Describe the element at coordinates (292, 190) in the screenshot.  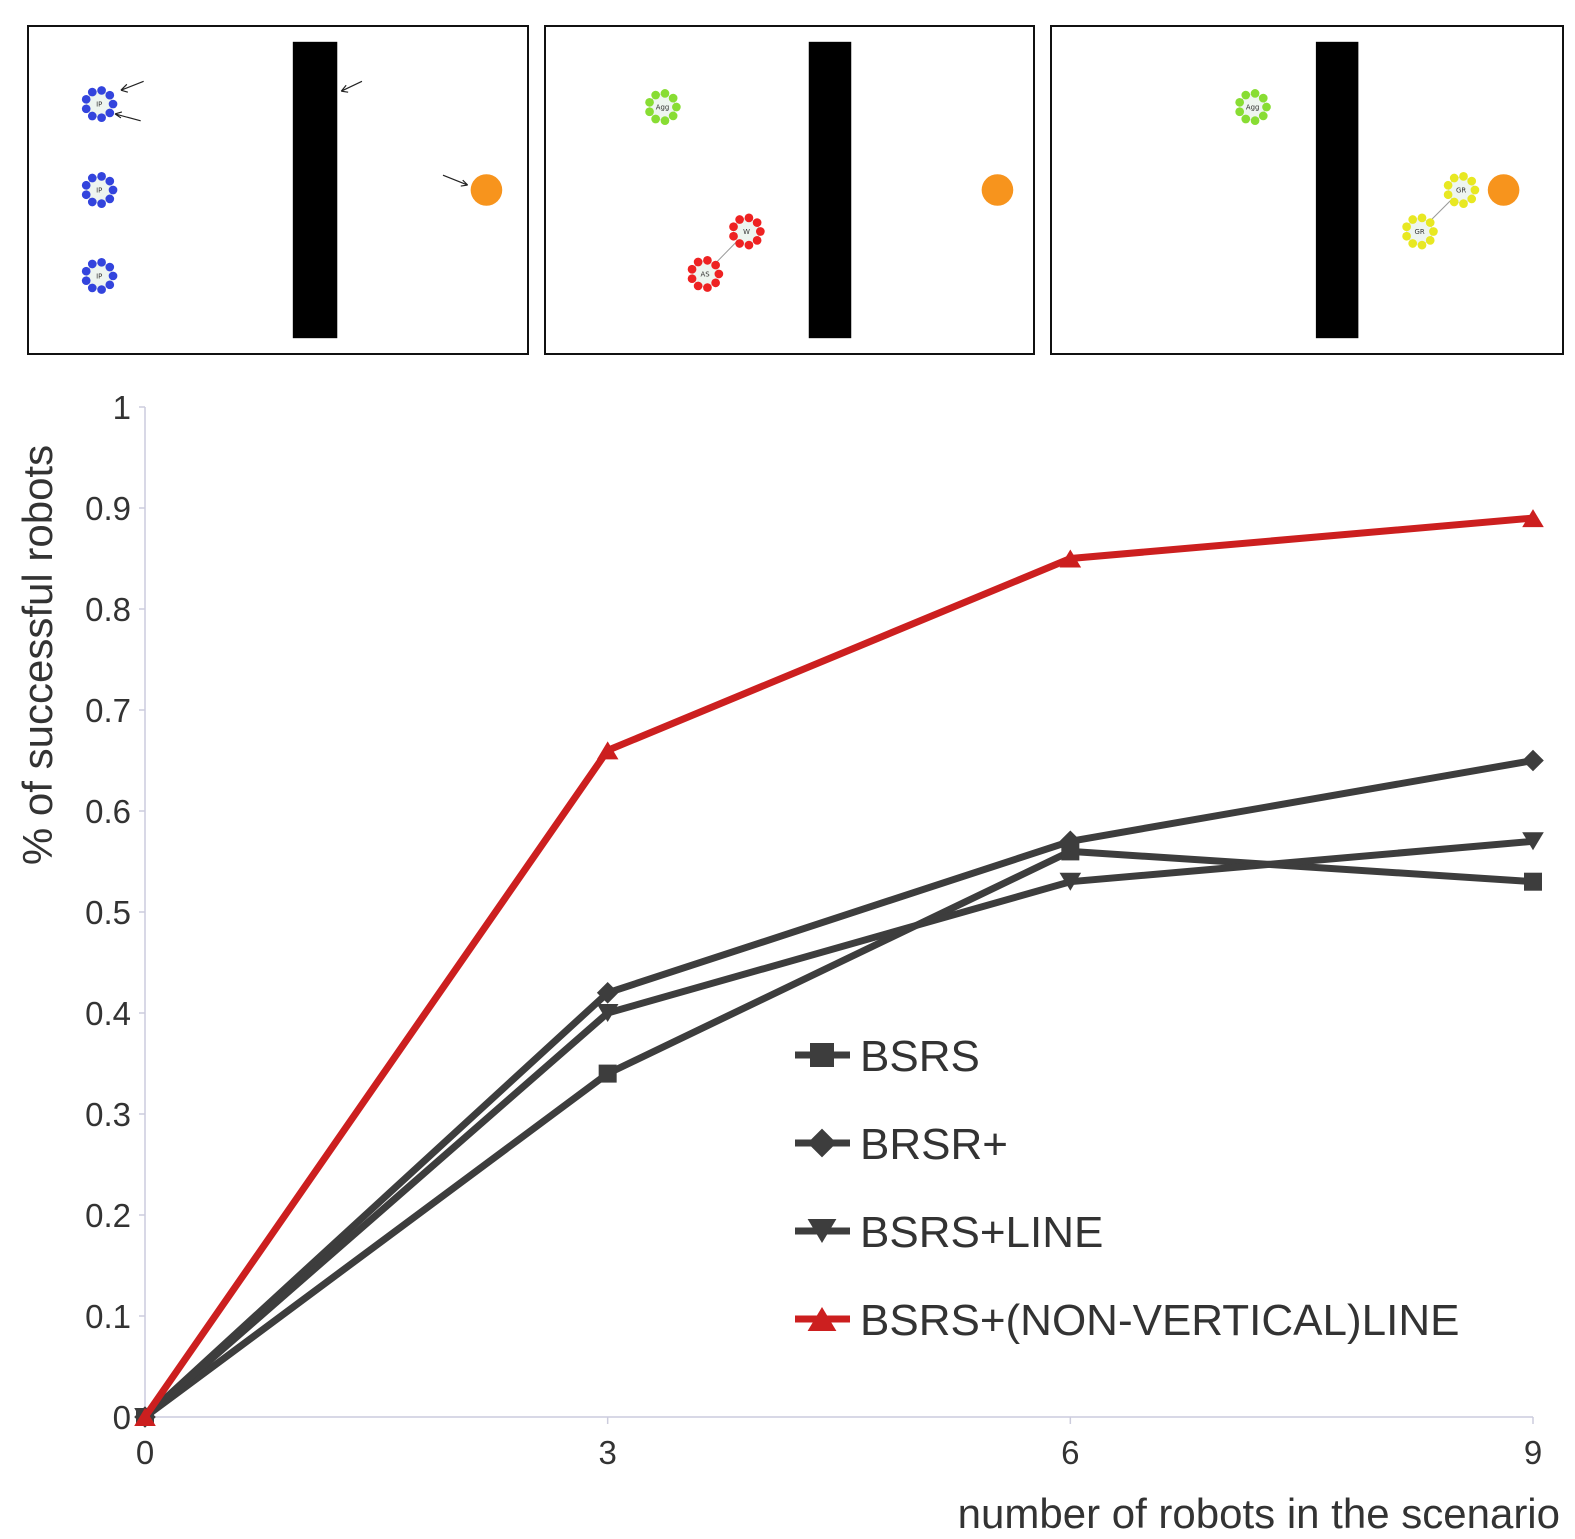
I see `scenario-canvas: IP IP IP` at that location.